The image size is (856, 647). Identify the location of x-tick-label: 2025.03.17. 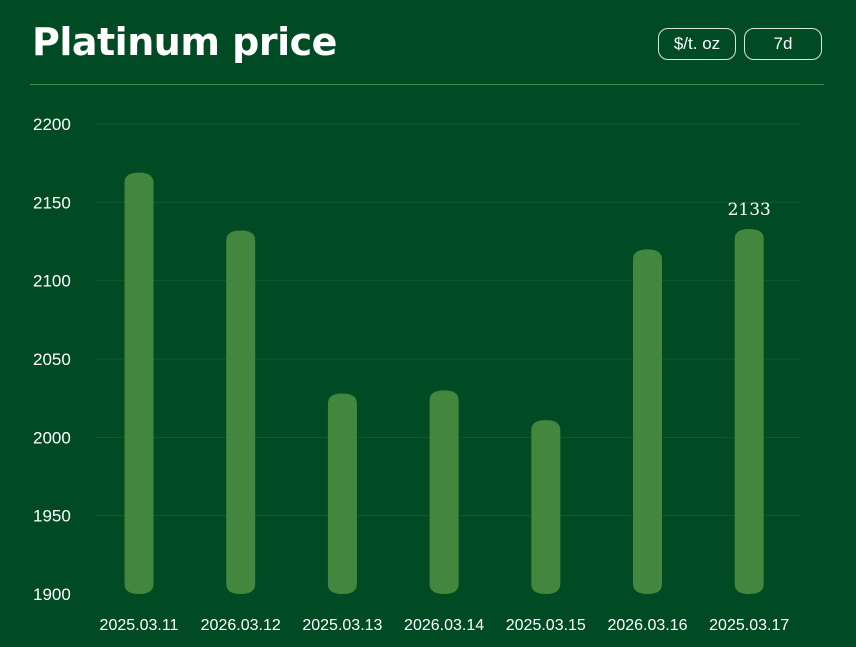
(749, 625).